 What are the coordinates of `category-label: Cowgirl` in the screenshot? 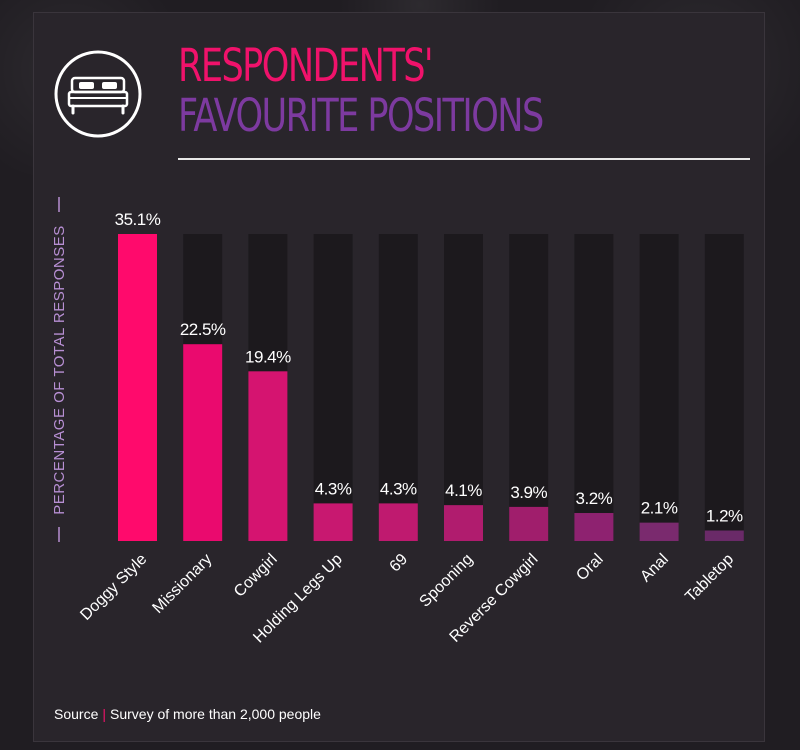 It's located at (256, 576).